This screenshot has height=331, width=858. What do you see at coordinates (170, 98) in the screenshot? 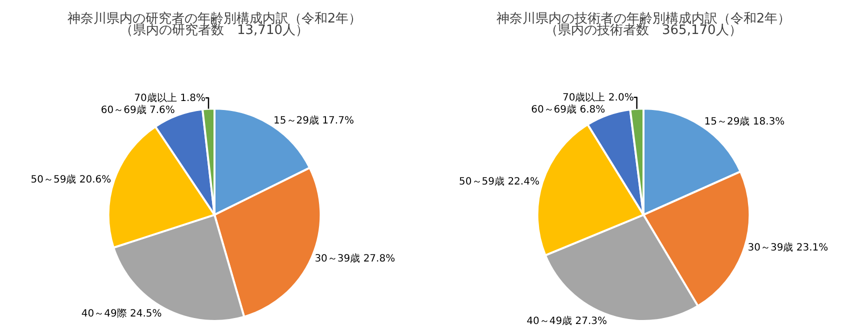
I see `slice-label: 70歳以上 1.8%` at bounding box center [170, 98].